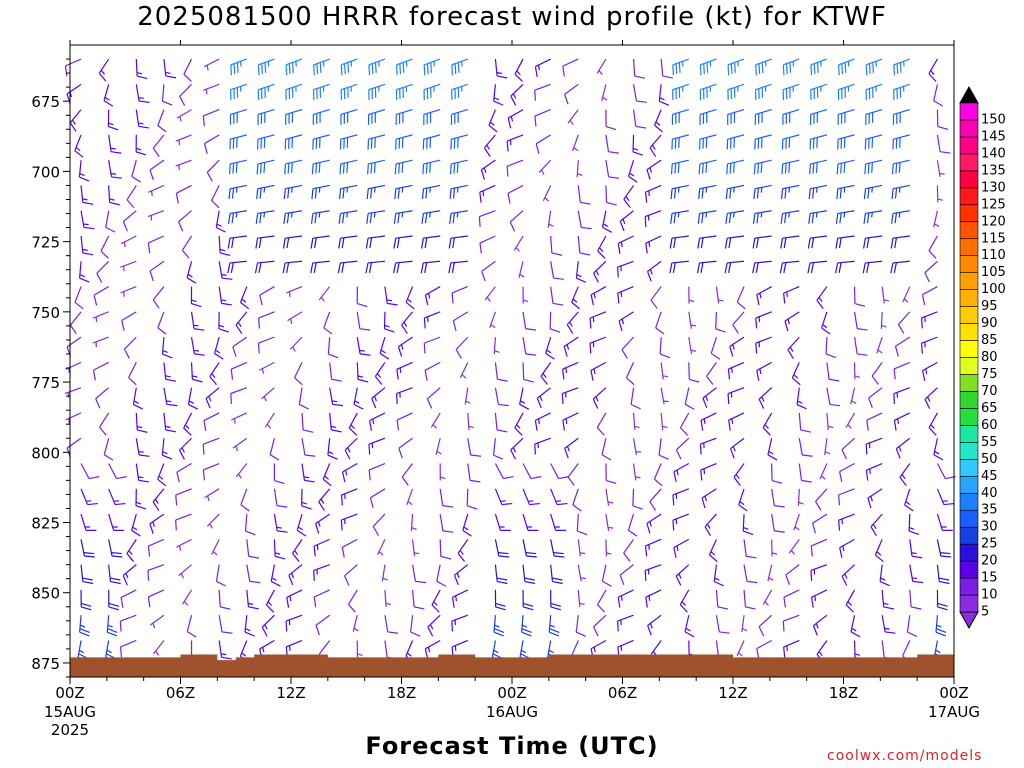 This screenshot has height=768, width=1024. What do you see at coordinates (905, 756) in the screenshot?
I see `credit-link: coolwx.com/models` at bounding box center [905, 756].